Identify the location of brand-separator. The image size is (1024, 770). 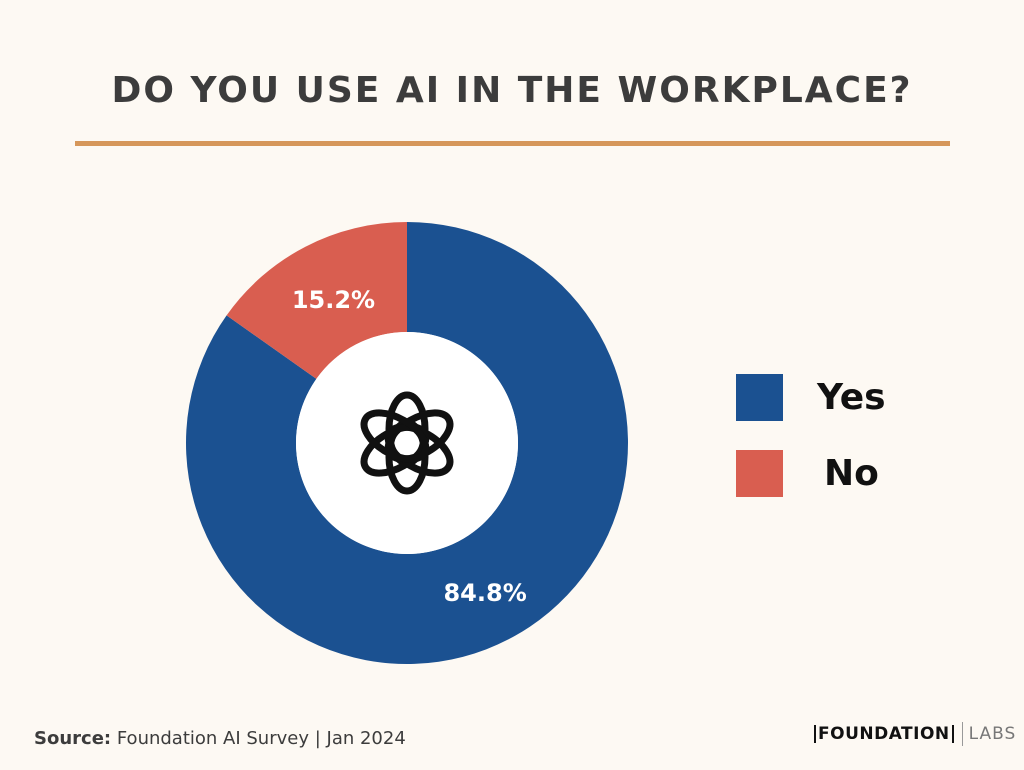
(962, 734).